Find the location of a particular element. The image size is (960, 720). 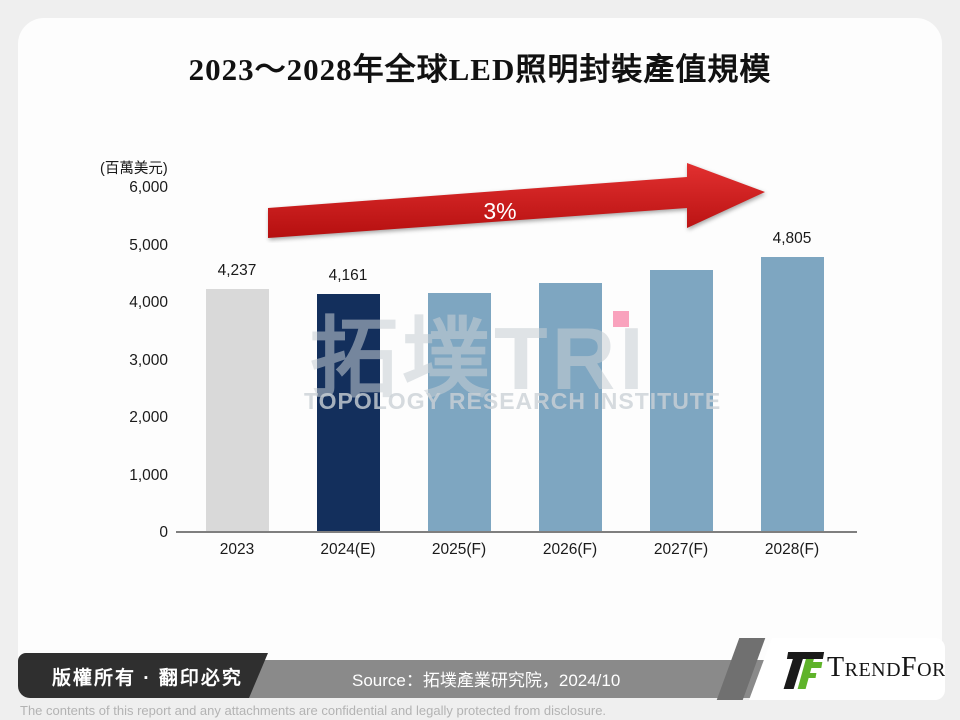

x-axis-label-2028(F): 2028(F) is located at coordinates (792, 549).